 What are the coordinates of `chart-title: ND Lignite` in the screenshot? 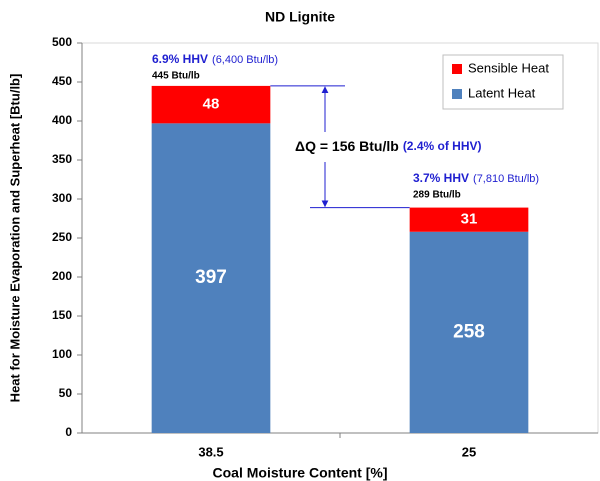 It's located at (300, 17).